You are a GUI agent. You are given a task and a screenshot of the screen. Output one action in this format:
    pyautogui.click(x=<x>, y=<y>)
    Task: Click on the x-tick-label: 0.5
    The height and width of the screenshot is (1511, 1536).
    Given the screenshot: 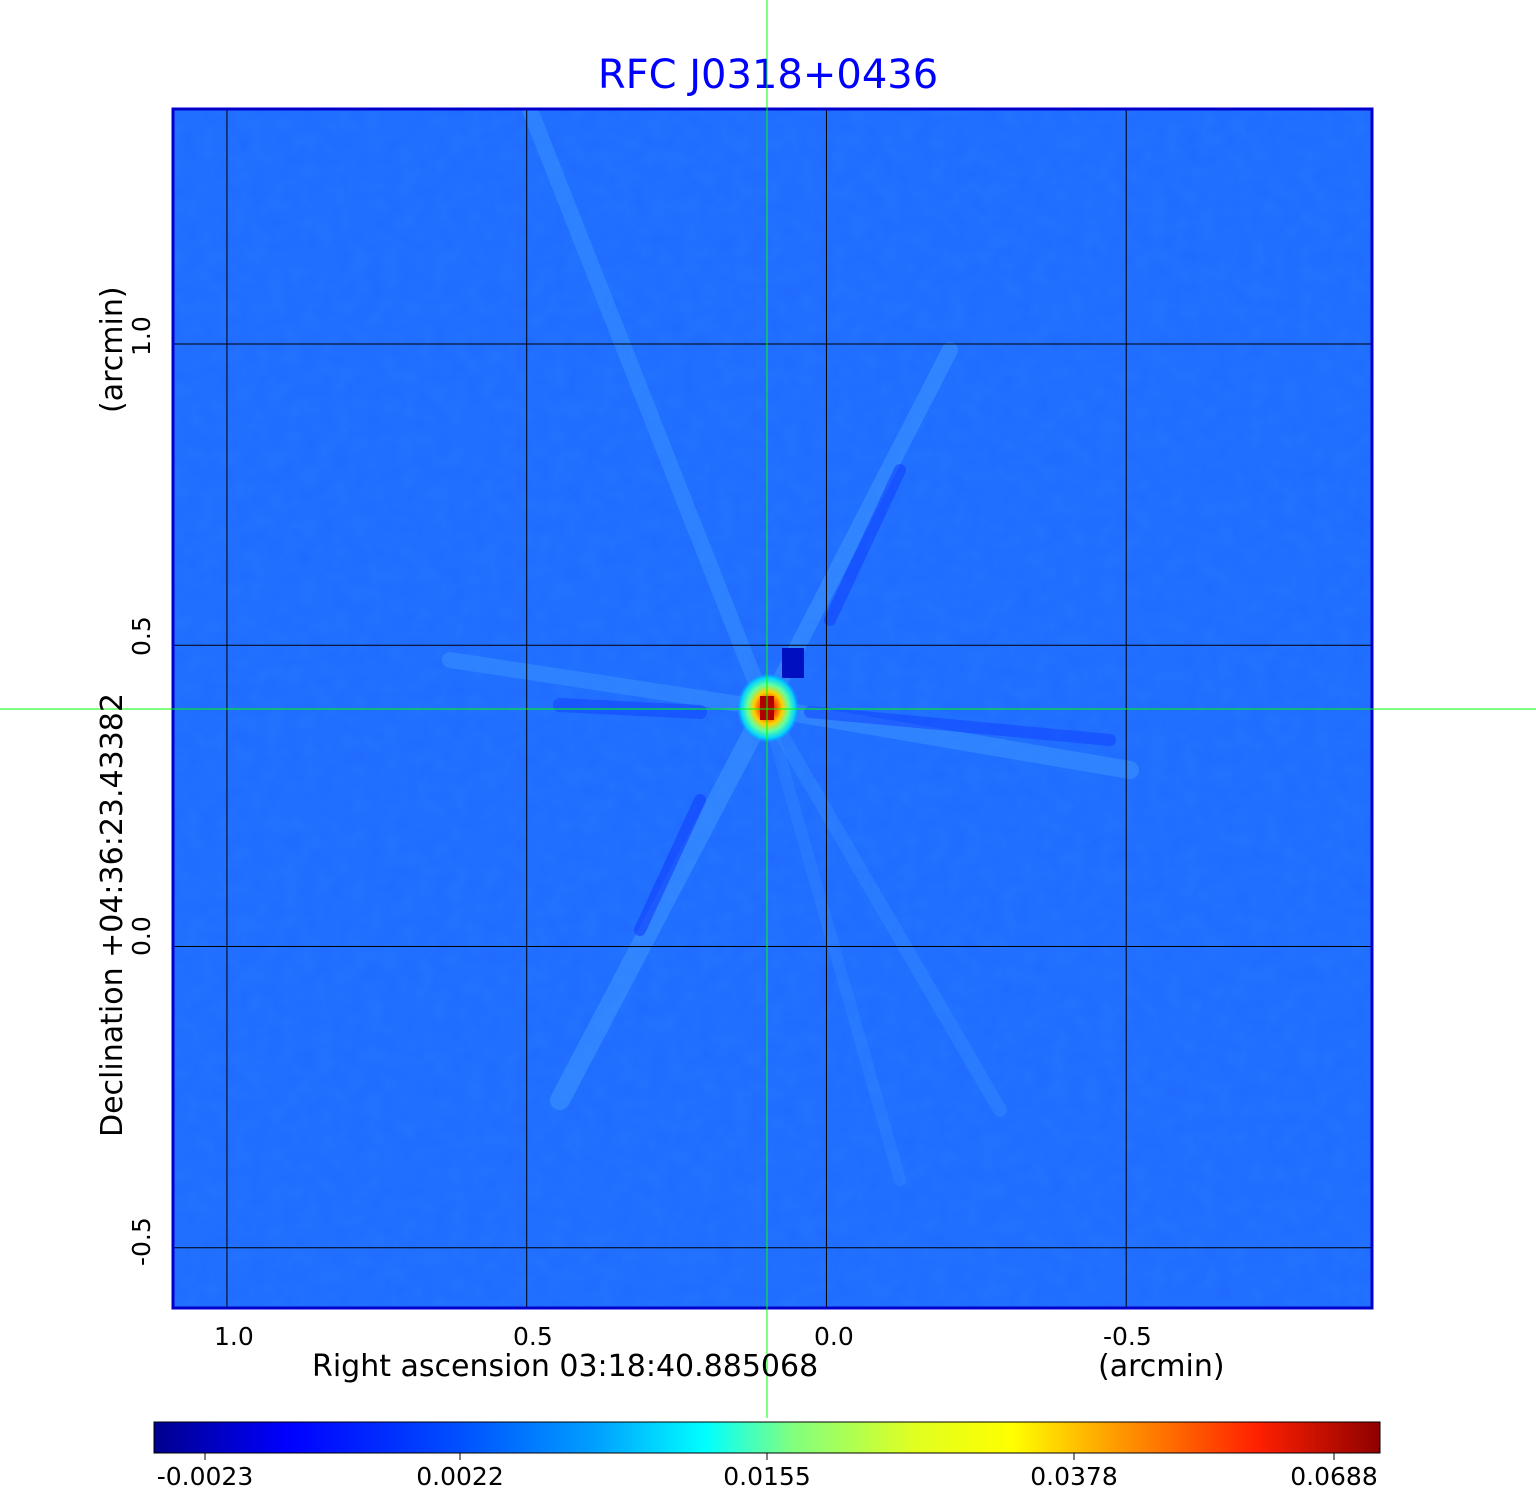 What is the action you would take?
    pyautogui.click(x=533, y=1336)
    